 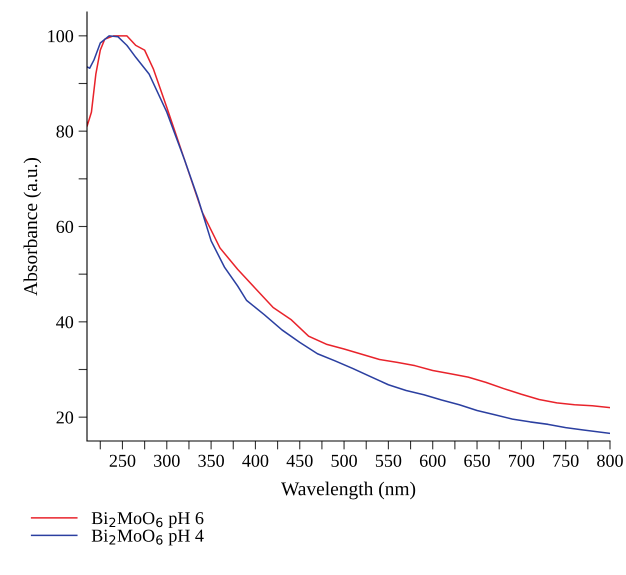 I want to click on x-tick-label: 550, so click(x=389, y=460).